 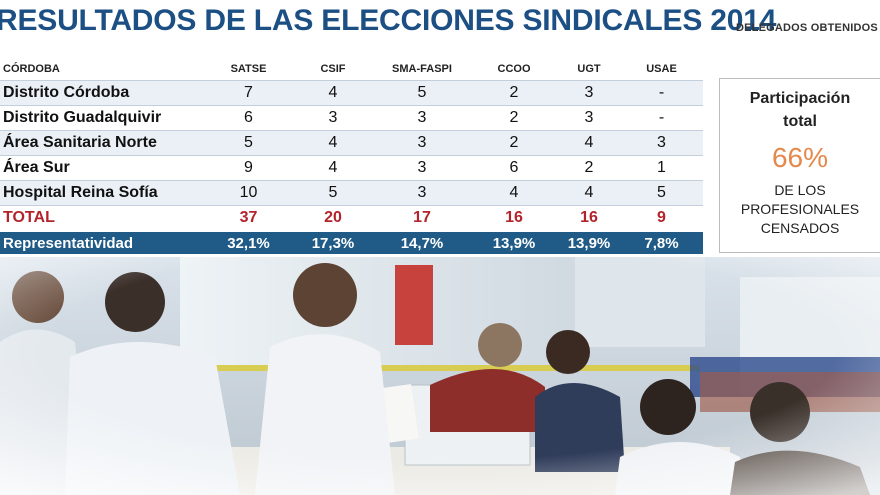 I want to click on total-cell: 20, so click(x=333, y=218).